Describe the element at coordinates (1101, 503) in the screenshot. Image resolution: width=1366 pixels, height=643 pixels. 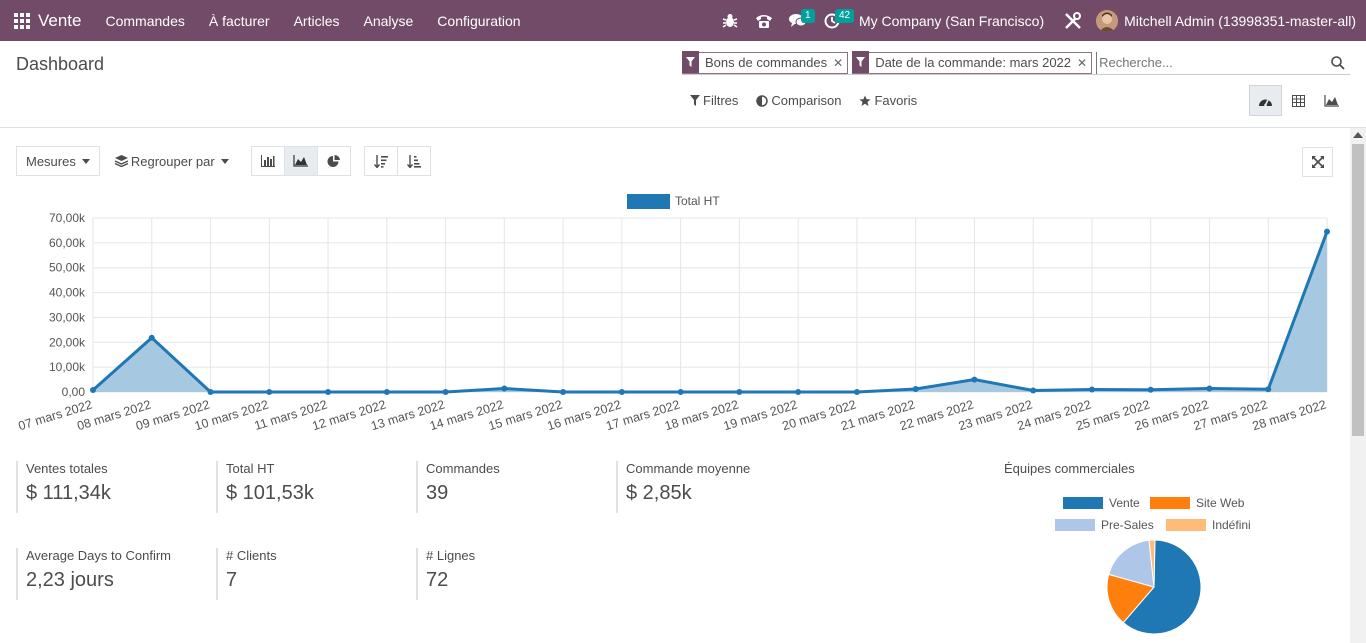
I see `legend-vente: Vente` at that location.